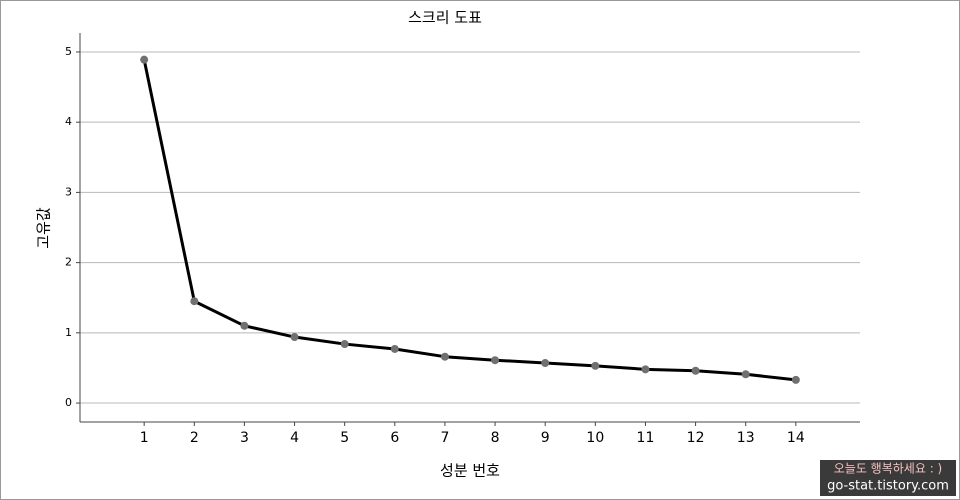  Describe the element at coordinates (444, 438) in the screenshot. I see `x-tick-label: 7` at that location.